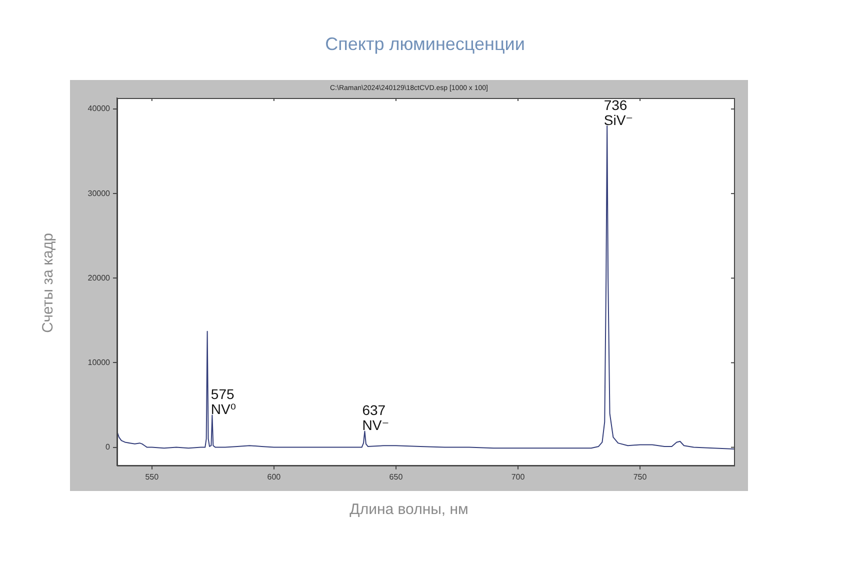 This screenshot has width=850, height=572. What do you see at coordinates (518, 477) in the screenshot?
I see `x-tick-label: 700` at bounding box center [518, 477].